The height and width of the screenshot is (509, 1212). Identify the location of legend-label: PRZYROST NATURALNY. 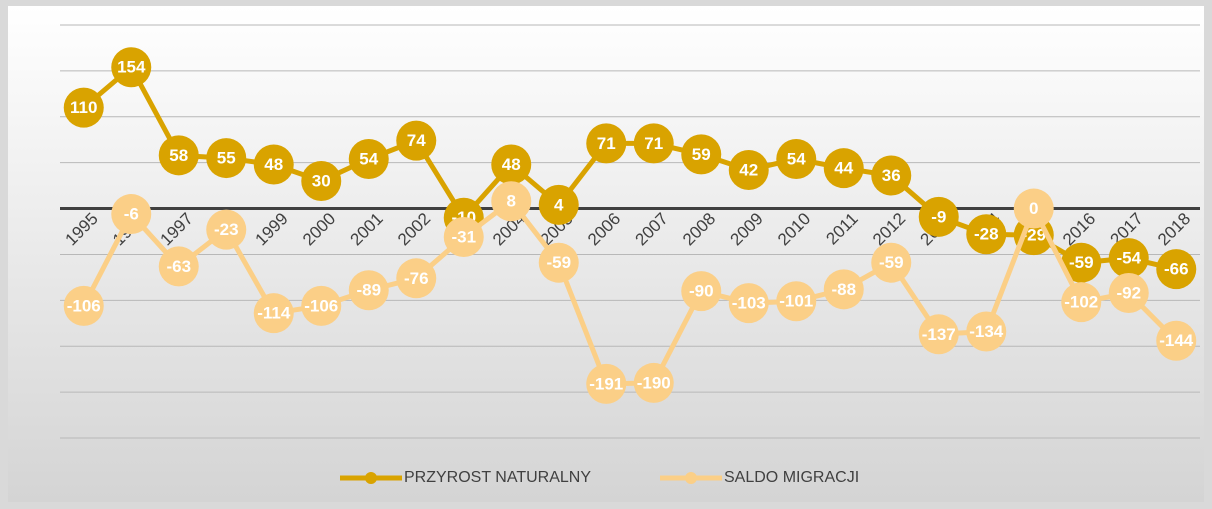
(497, 477).